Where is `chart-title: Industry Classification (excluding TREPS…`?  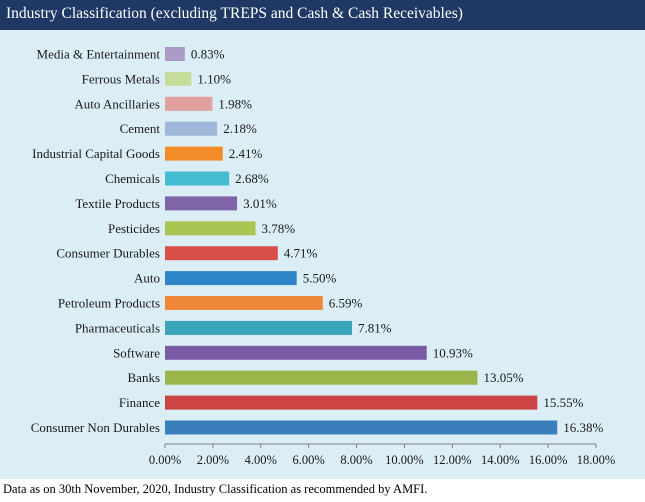 chart-title: Industry Classification (excluding TREPS… is located at coordinates (234, 13).